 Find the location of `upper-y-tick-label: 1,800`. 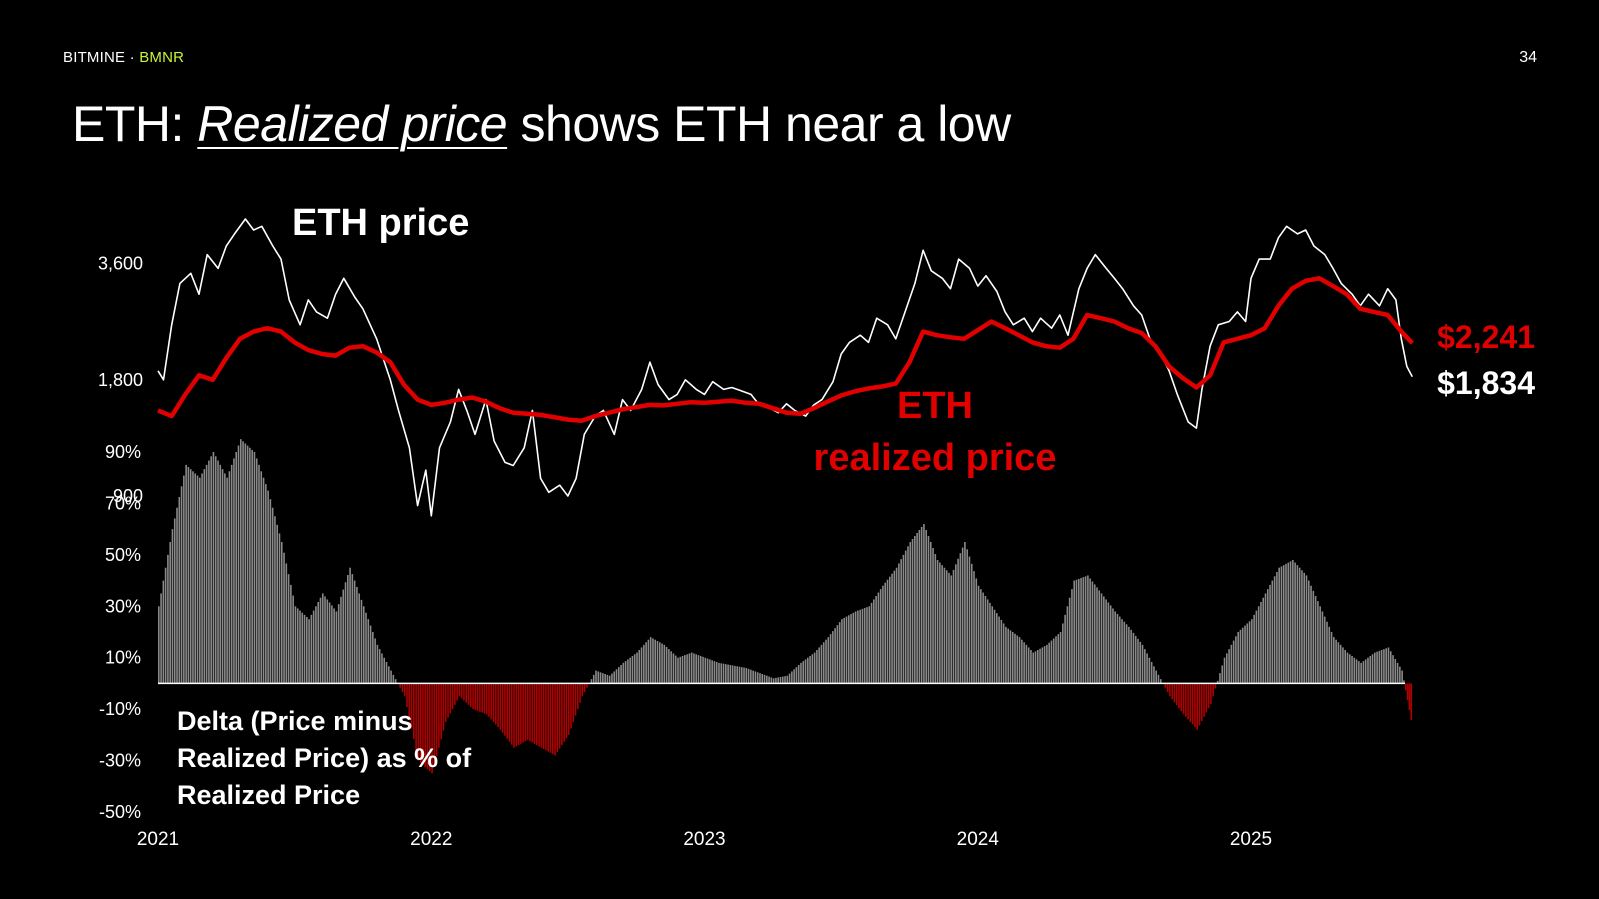

upper-y-tick-label: 1,800 is located at coordinates (120, 380).